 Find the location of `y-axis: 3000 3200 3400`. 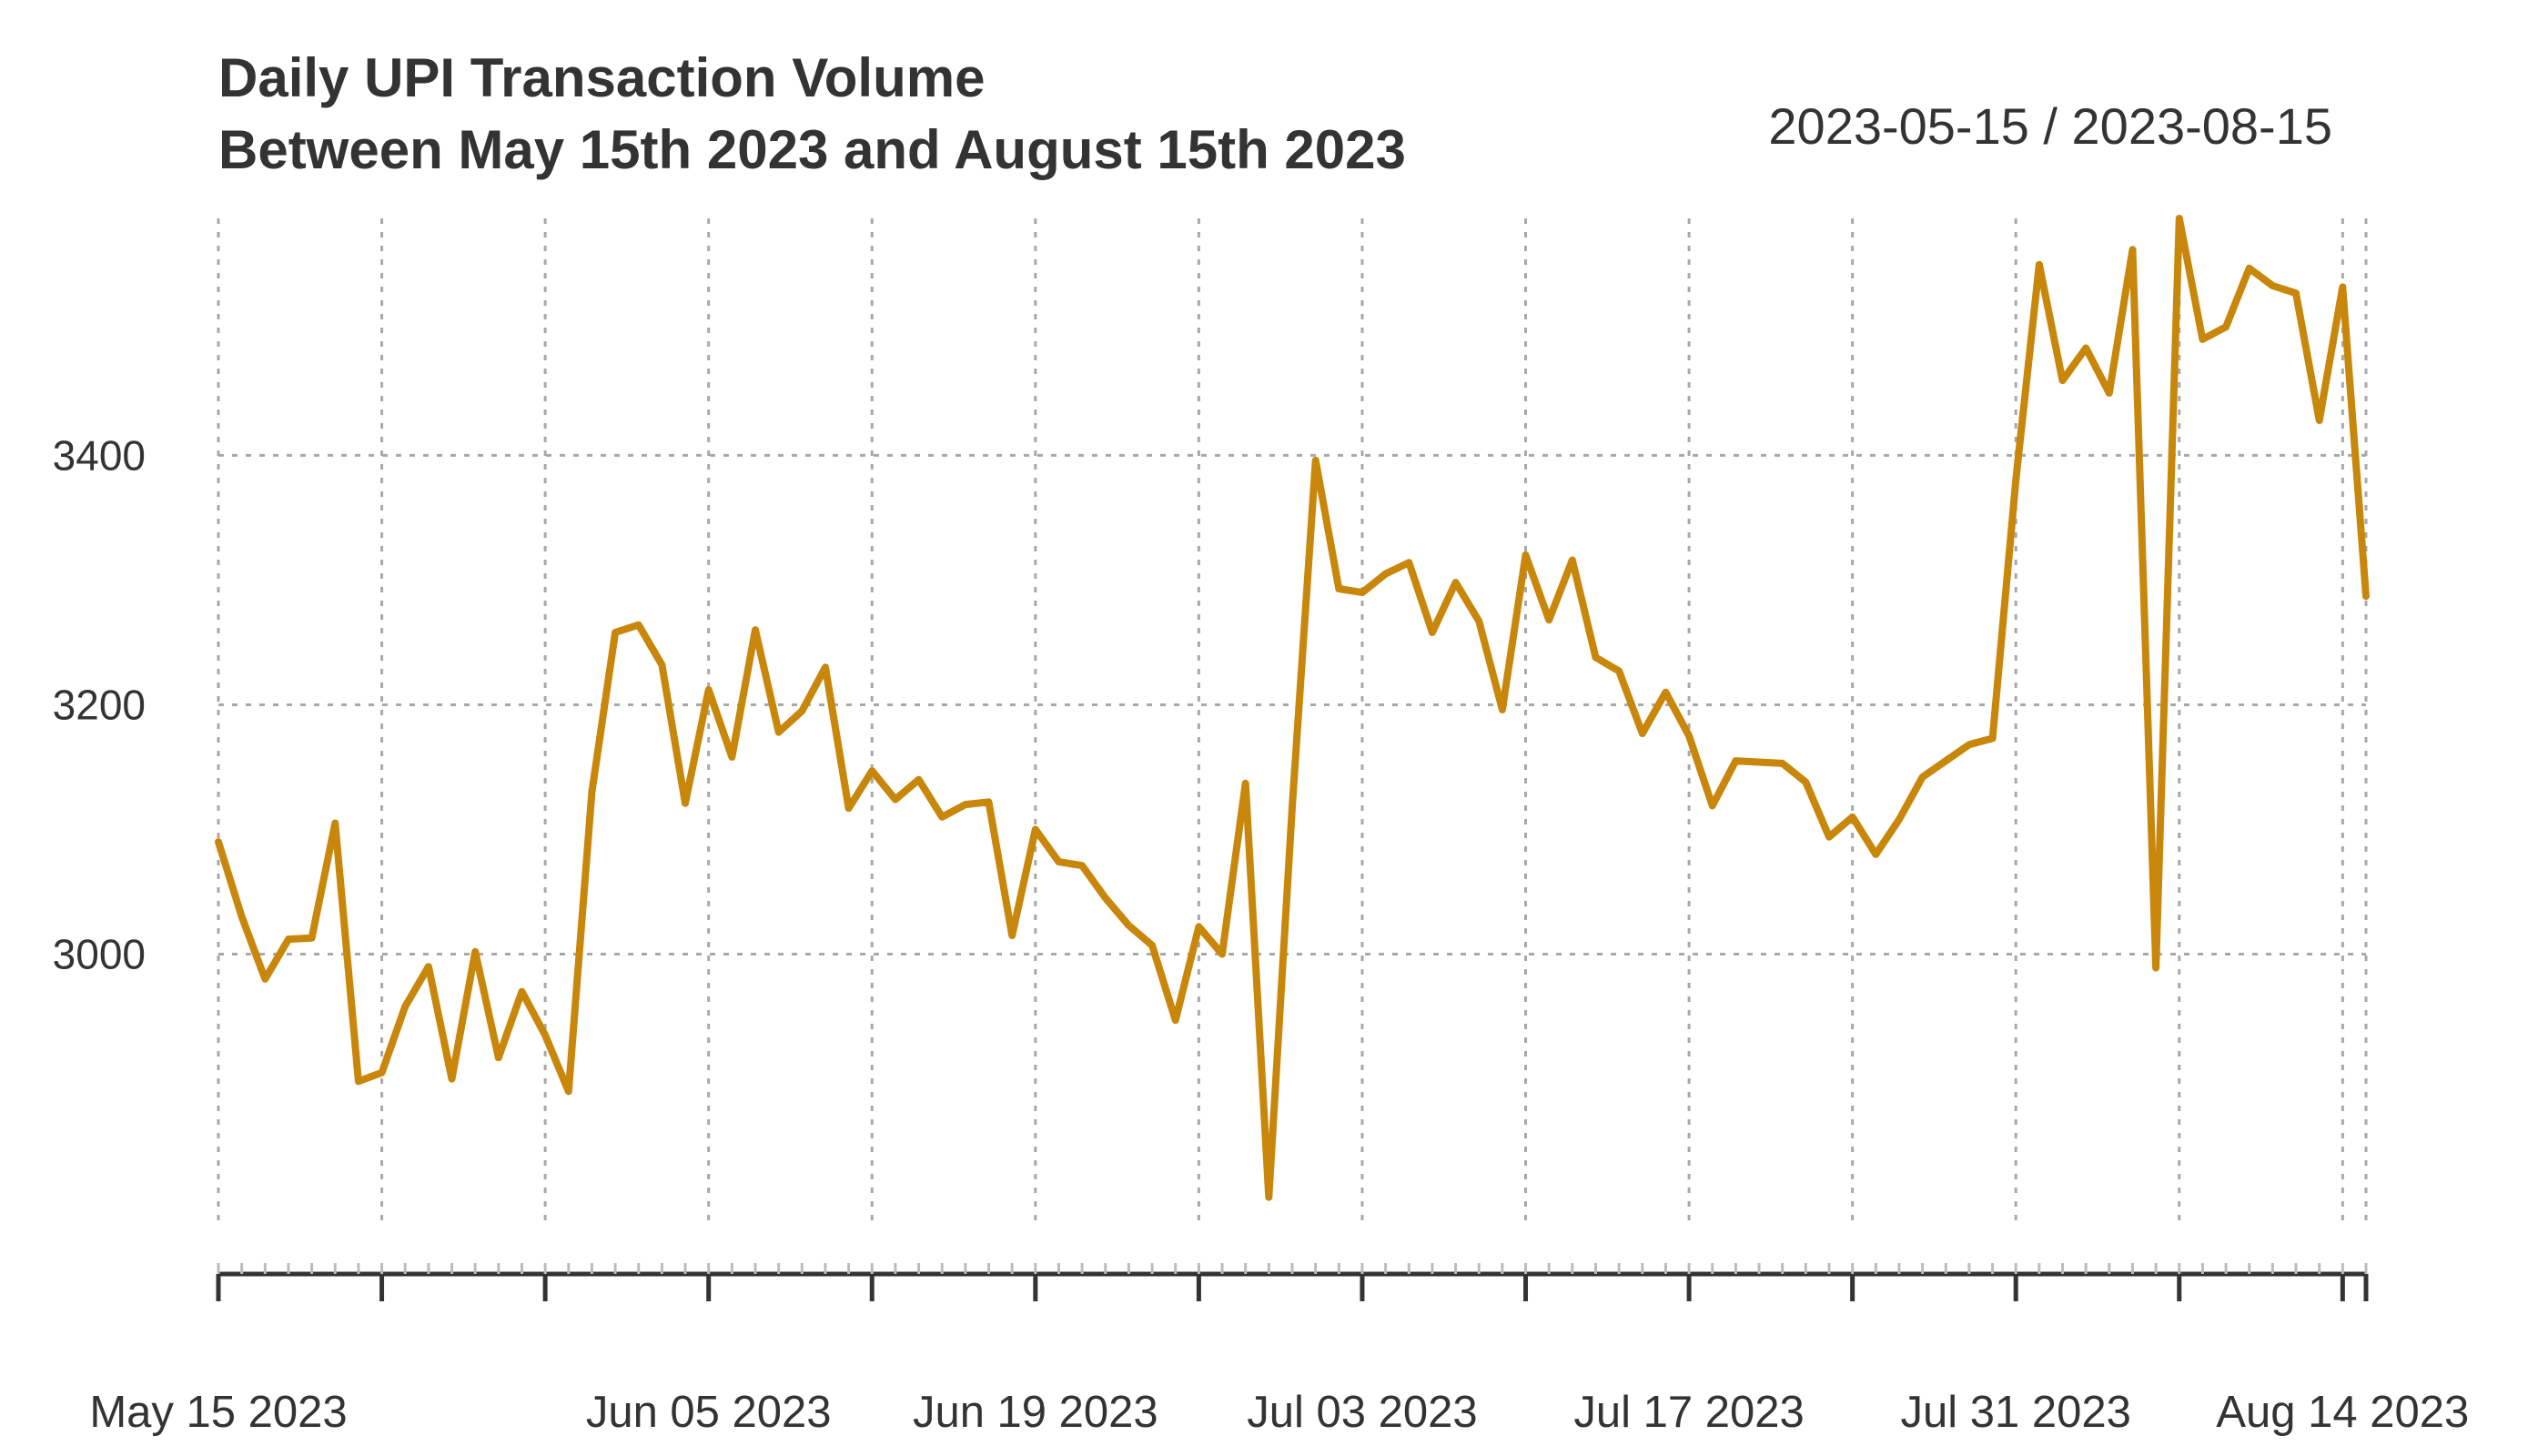

y-axis: 3000 3200 3400 is located at coordinates (99, 704).